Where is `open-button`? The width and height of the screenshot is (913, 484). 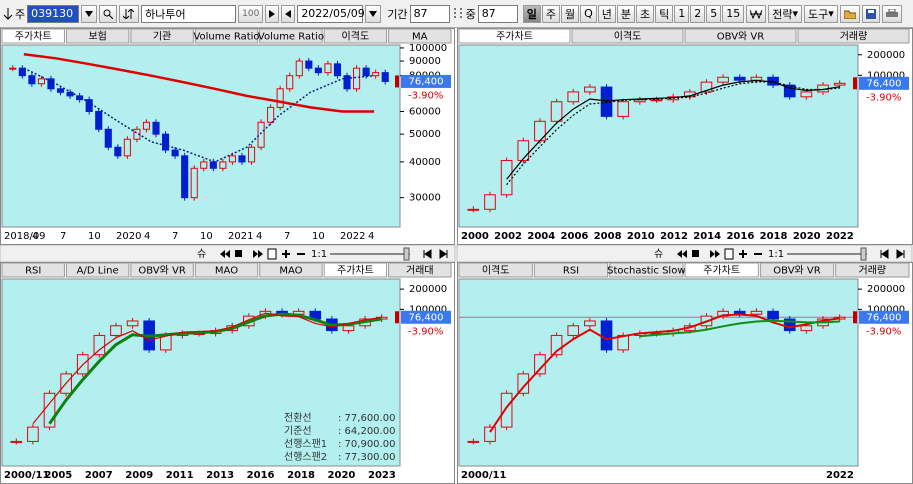 open-button is located at coordinates (849, 13).